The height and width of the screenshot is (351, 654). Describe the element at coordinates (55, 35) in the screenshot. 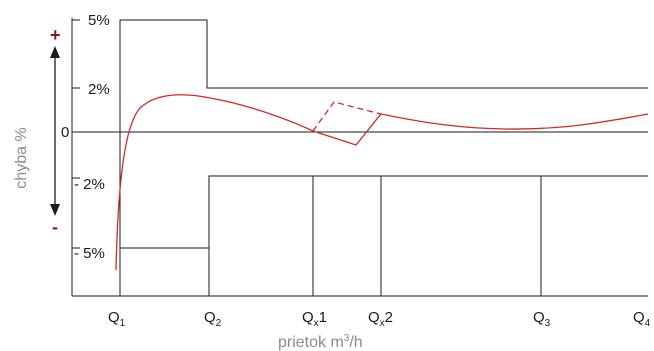

I see `plus-sign: +` at that location.